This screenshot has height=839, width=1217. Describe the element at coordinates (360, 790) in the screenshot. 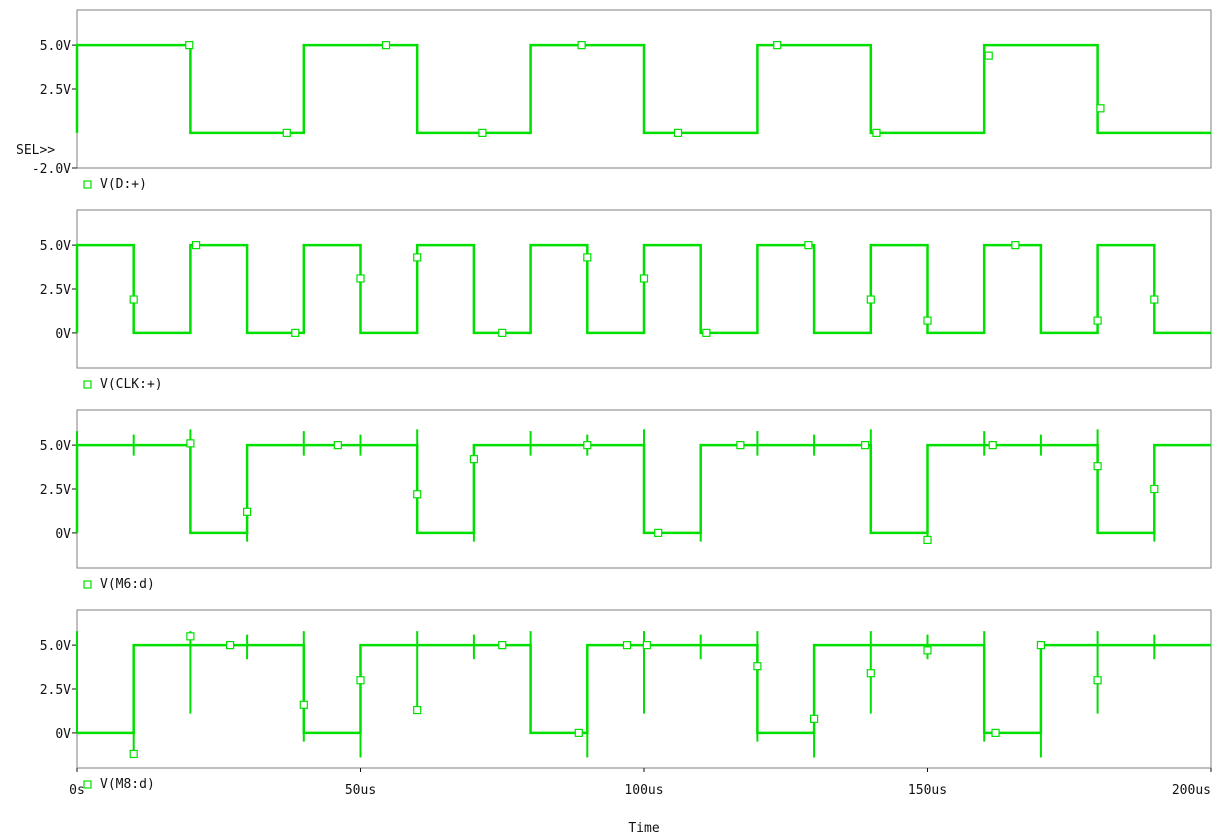

I see `x-tick-label: 50us` at that location.